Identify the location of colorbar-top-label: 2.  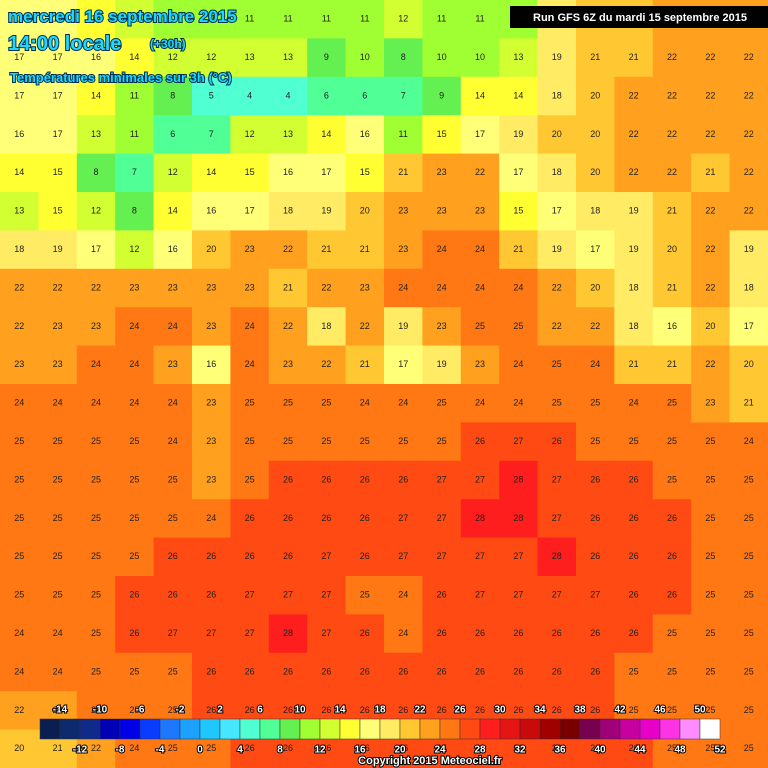
(220, 710).